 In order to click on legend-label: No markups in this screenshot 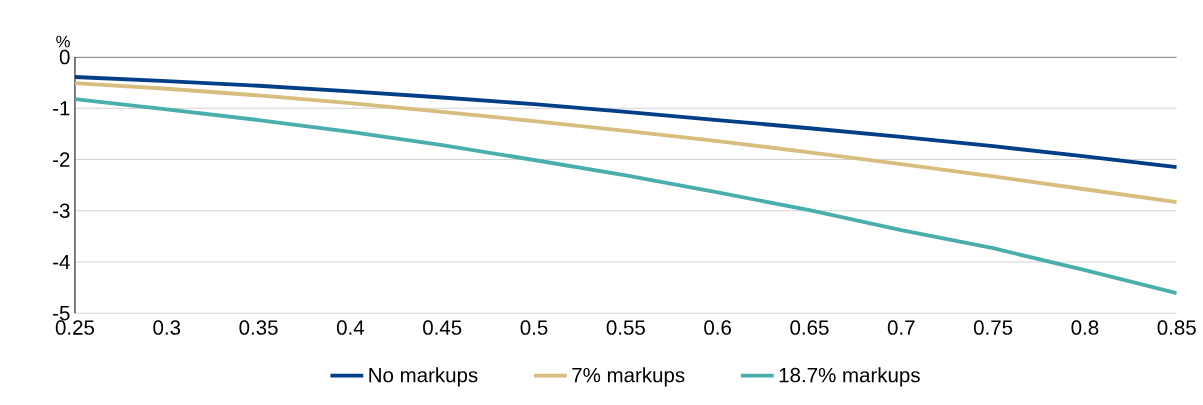, I will do `click(423, 377)`.